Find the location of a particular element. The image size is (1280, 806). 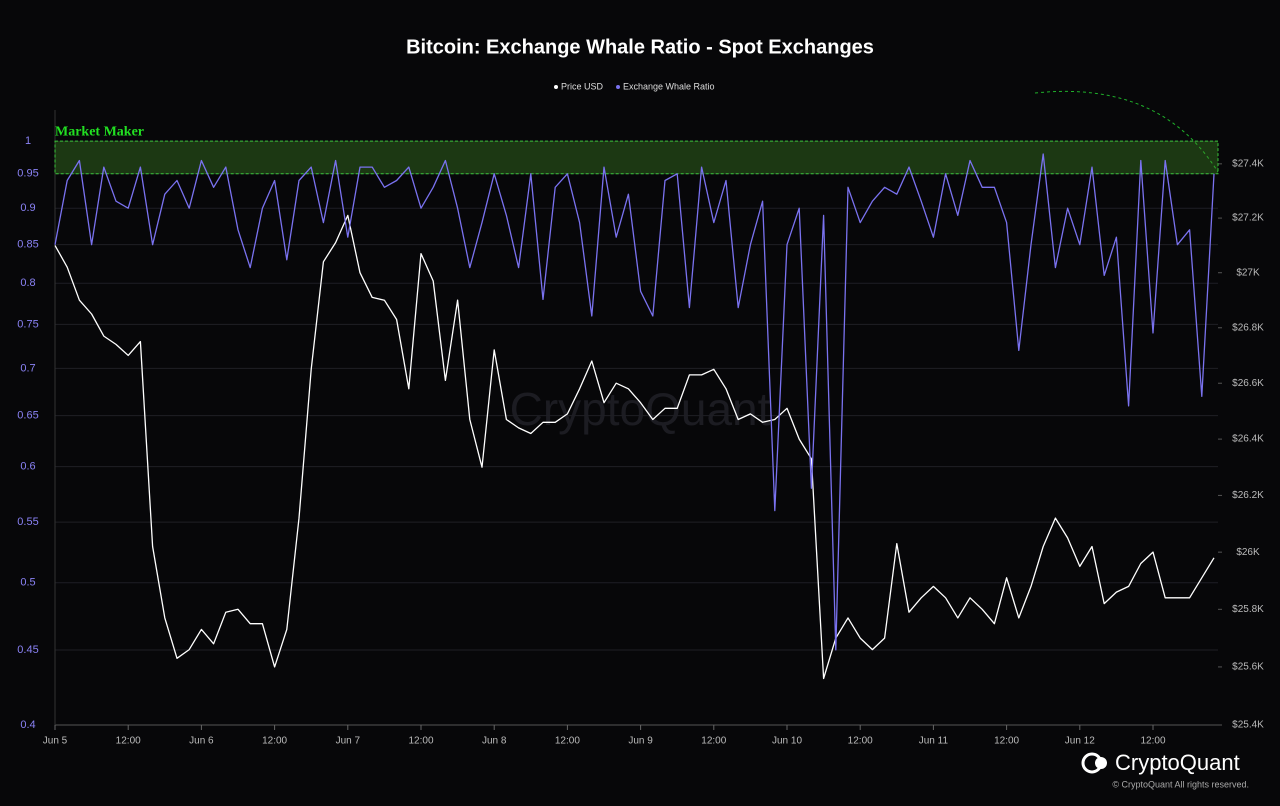

x-tick-label: Jun 9 is located at coordinates (640, 741).